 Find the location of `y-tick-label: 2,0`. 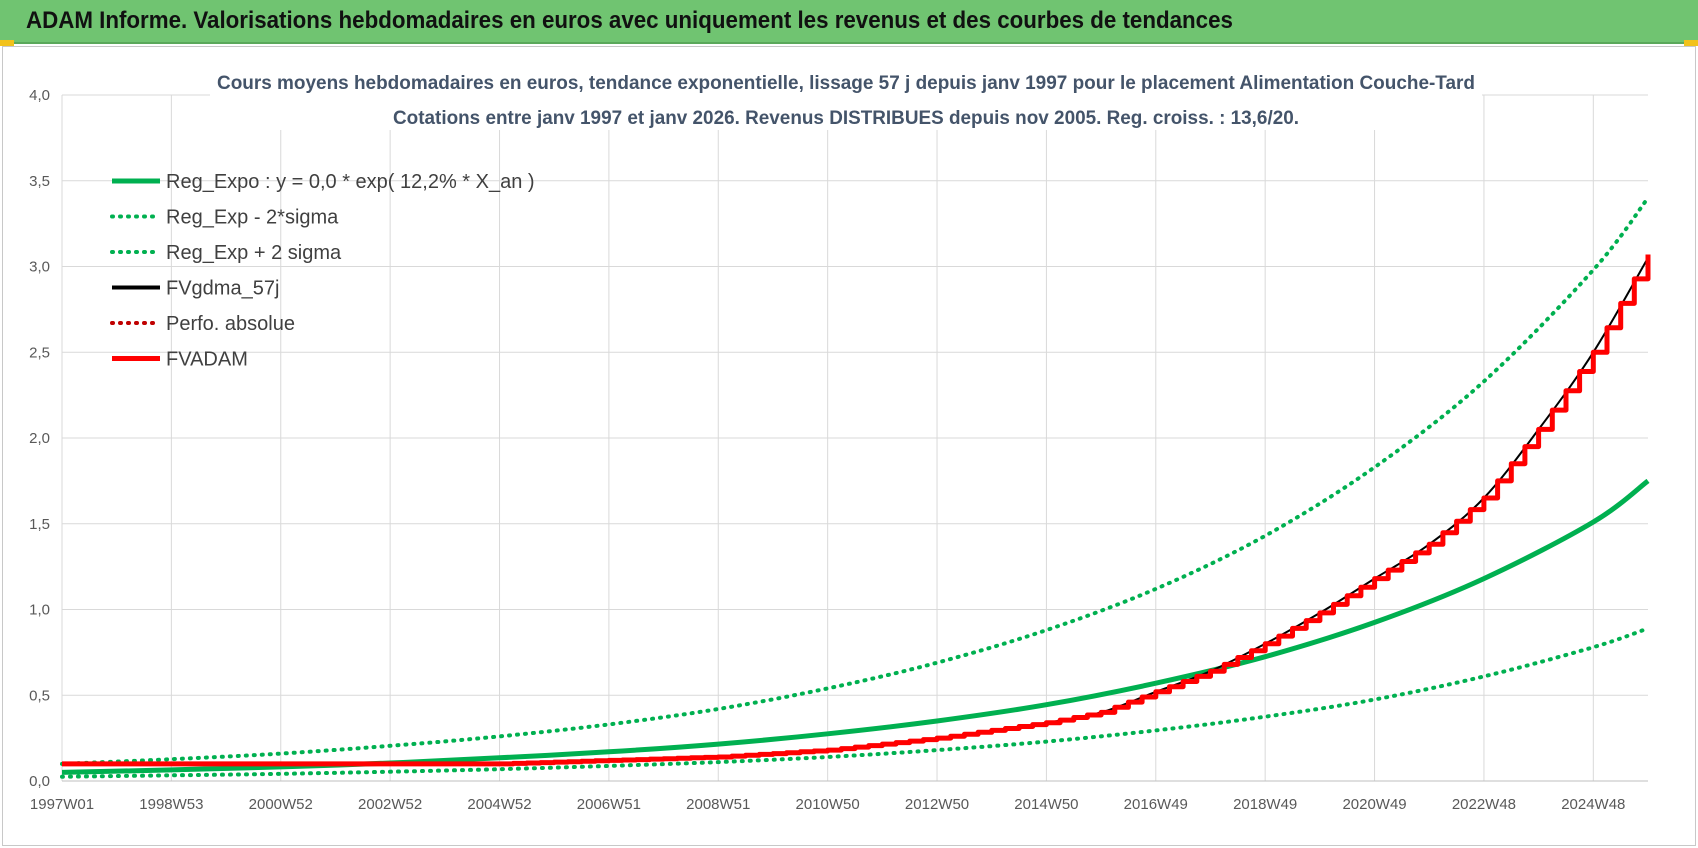

y-tick-label: 2,0 is located at coordinates (39, 438).